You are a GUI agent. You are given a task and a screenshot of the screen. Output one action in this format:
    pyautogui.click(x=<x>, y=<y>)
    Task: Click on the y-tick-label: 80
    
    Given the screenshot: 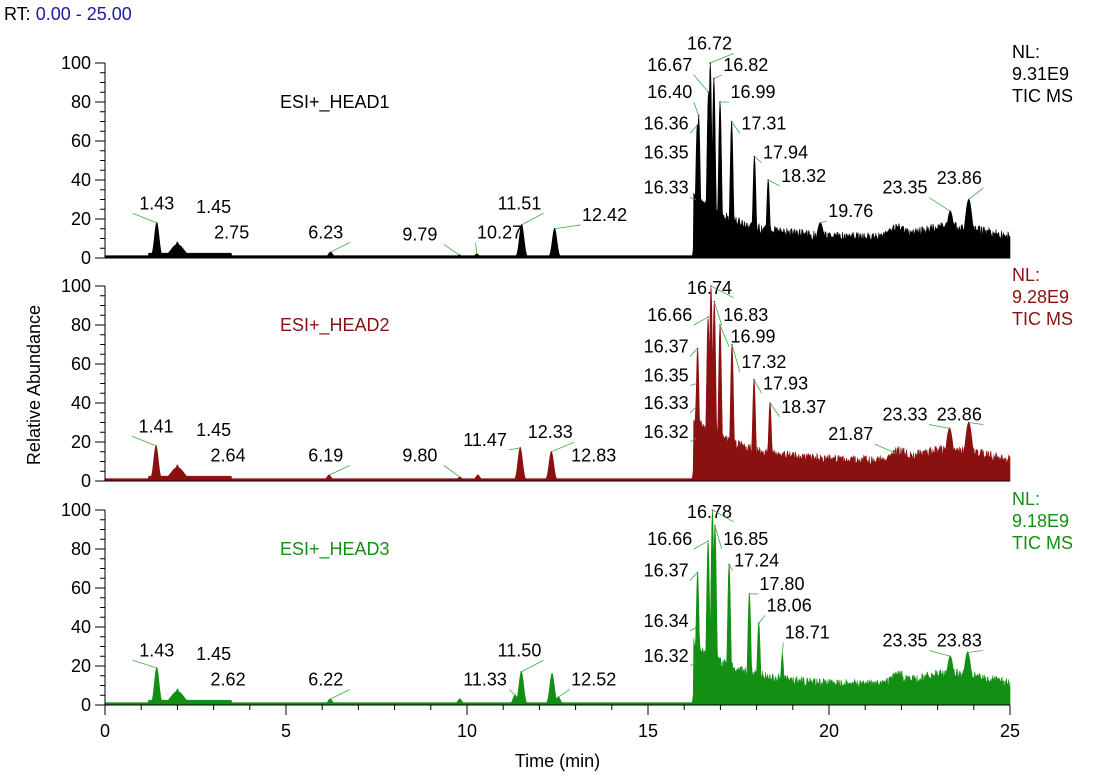 What is the action you would take?
    pyautogui.click(x=81, y=102)
    